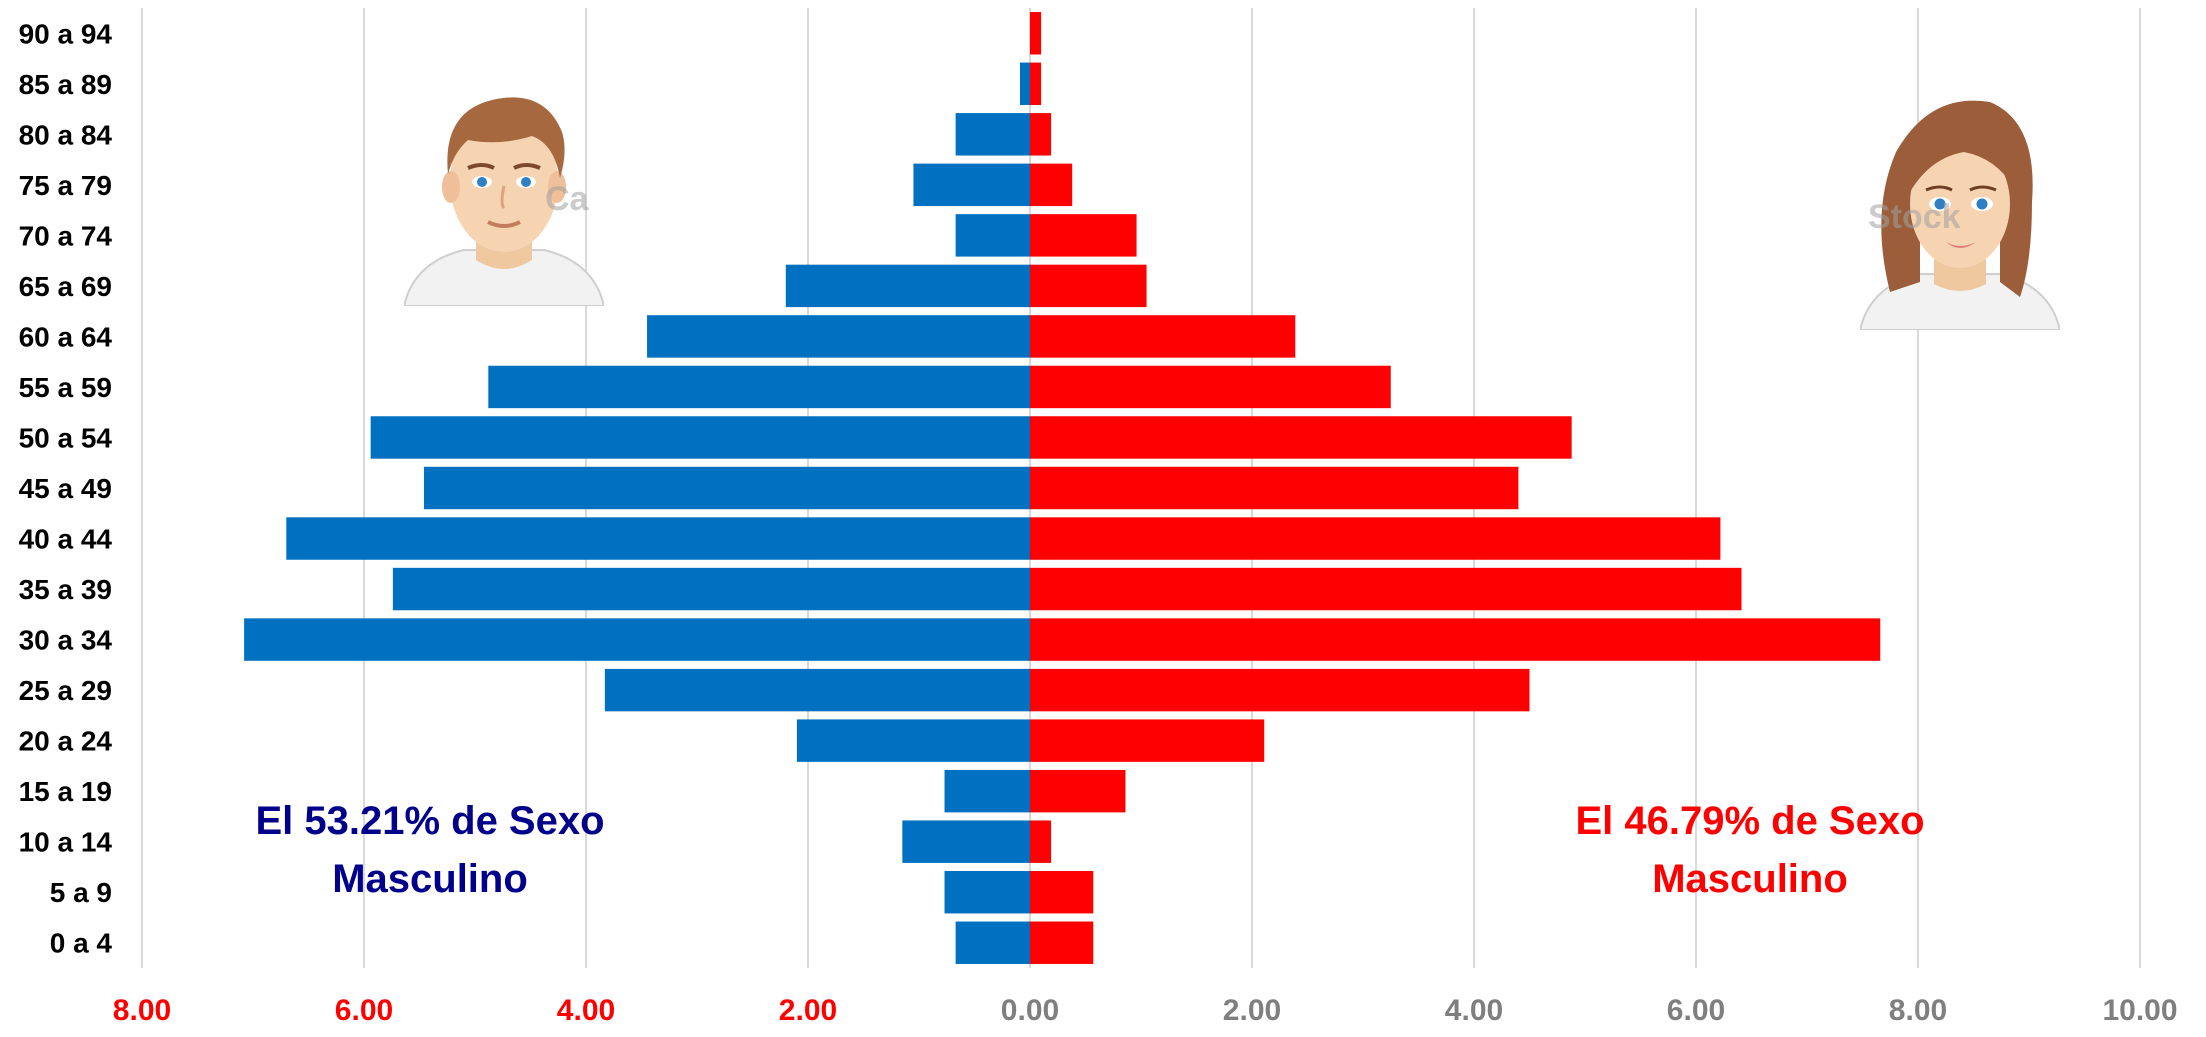 The image size is (2206, 1037). I want to click on y-tick-label: 10 a 14, so click(66, 842).